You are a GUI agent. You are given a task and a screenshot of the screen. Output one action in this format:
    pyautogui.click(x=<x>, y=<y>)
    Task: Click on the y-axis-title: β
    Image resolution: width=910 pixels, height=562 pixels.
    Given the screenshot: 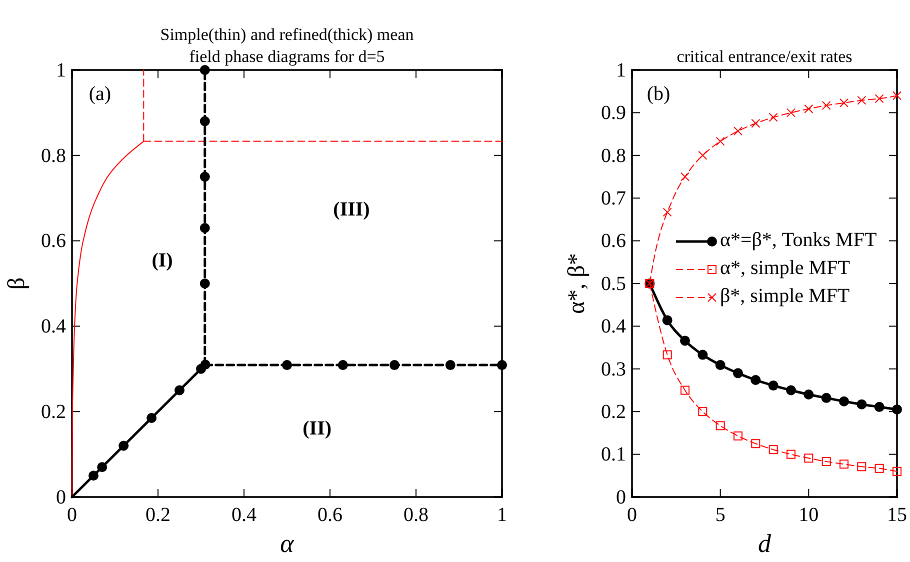 What is the action you would take?
    pyautogui.click(x=17, y=283)
    